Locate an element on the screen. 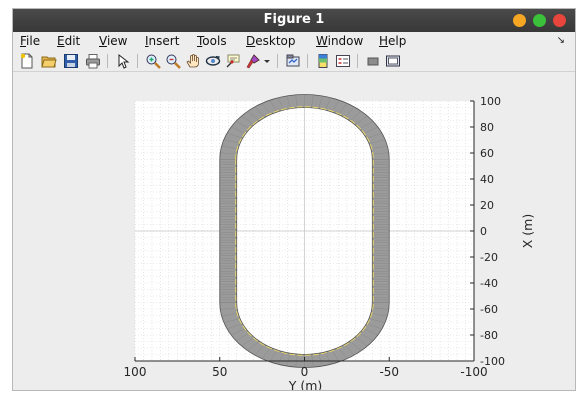 This screenshot has height=400, width=588. show-plot-tools-icon is located at coordinates (393, 61).